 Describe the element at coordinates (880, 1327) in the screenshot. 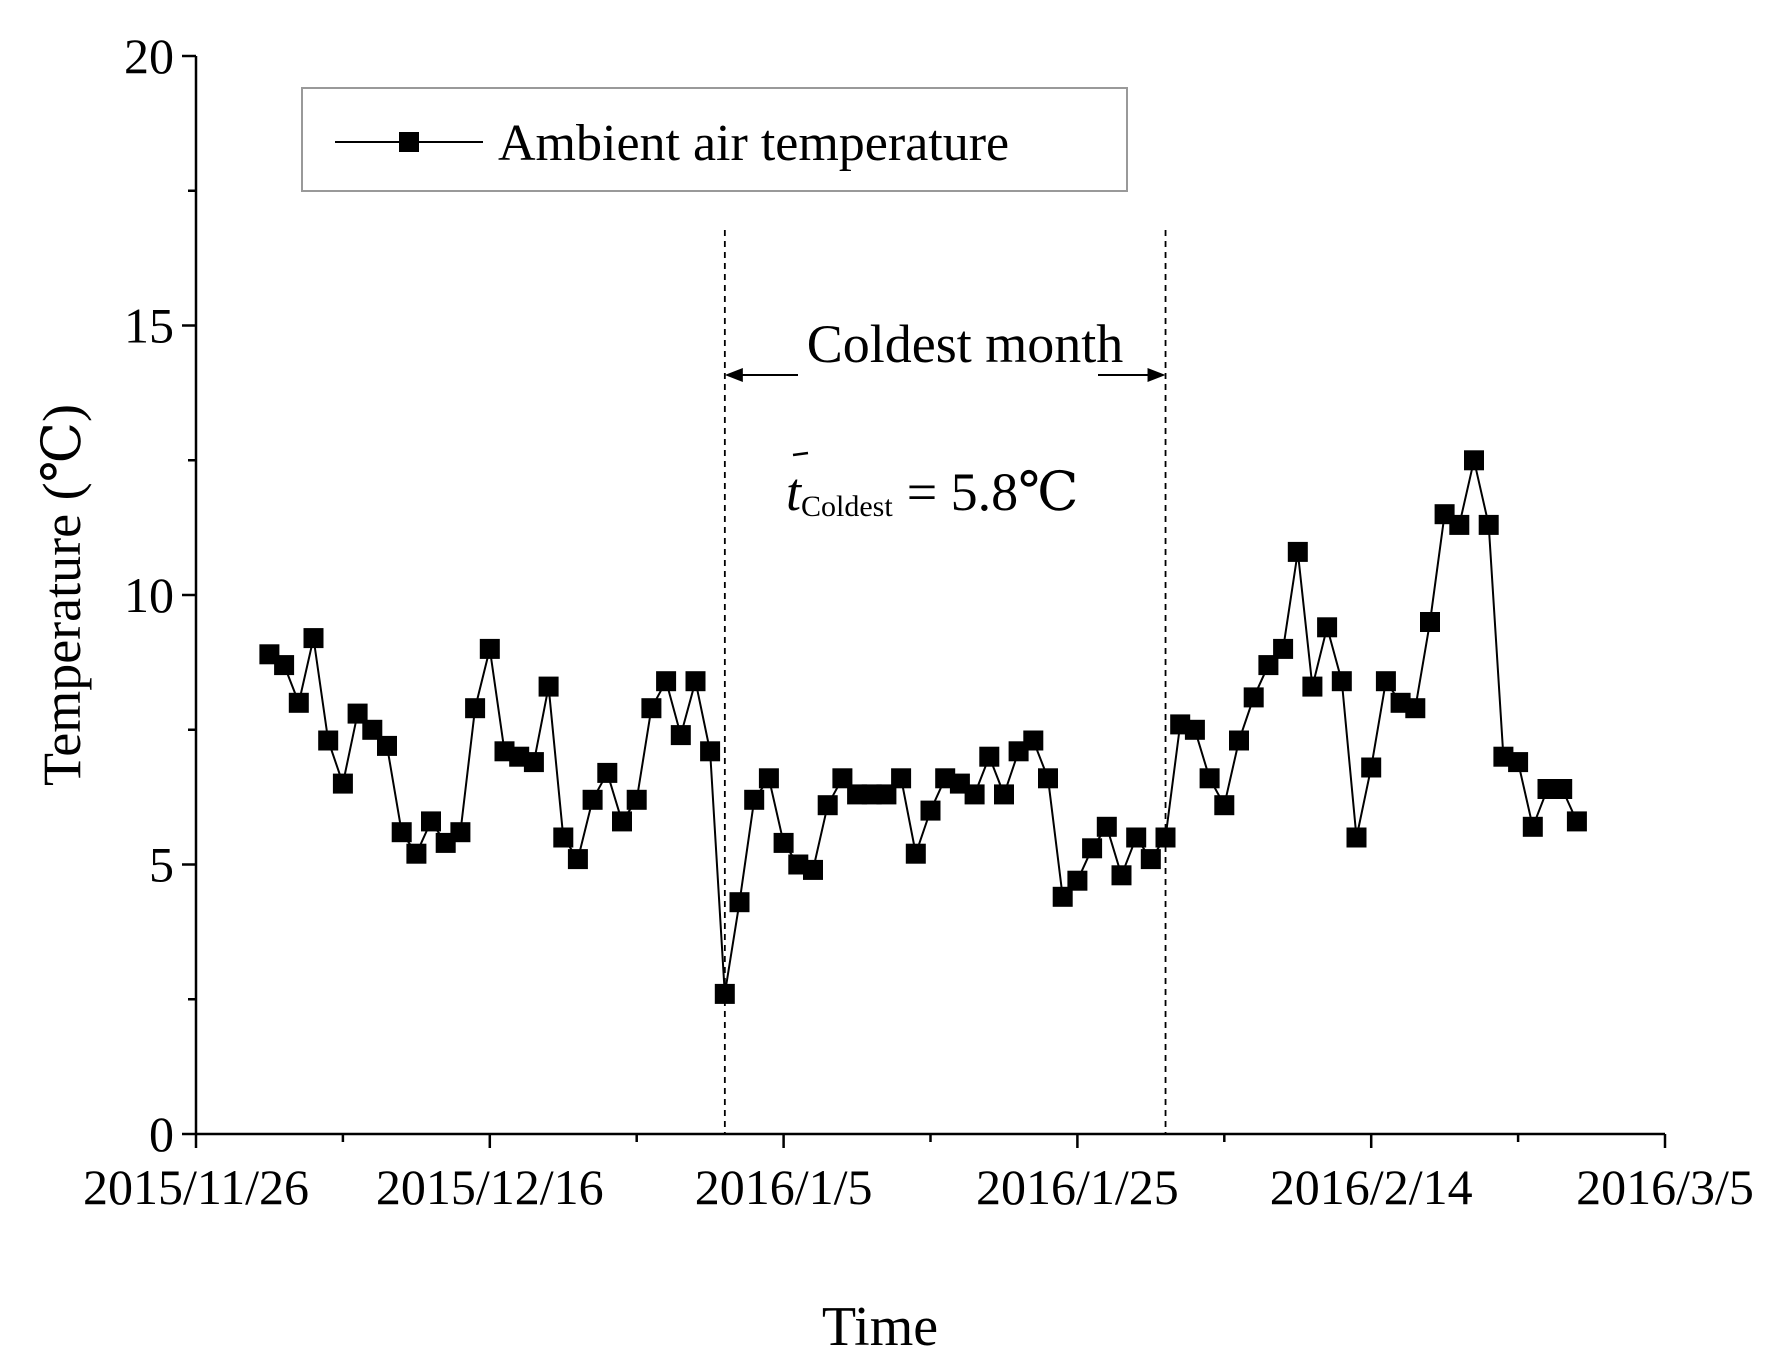

I see `x-axis-title: Time` at that location.